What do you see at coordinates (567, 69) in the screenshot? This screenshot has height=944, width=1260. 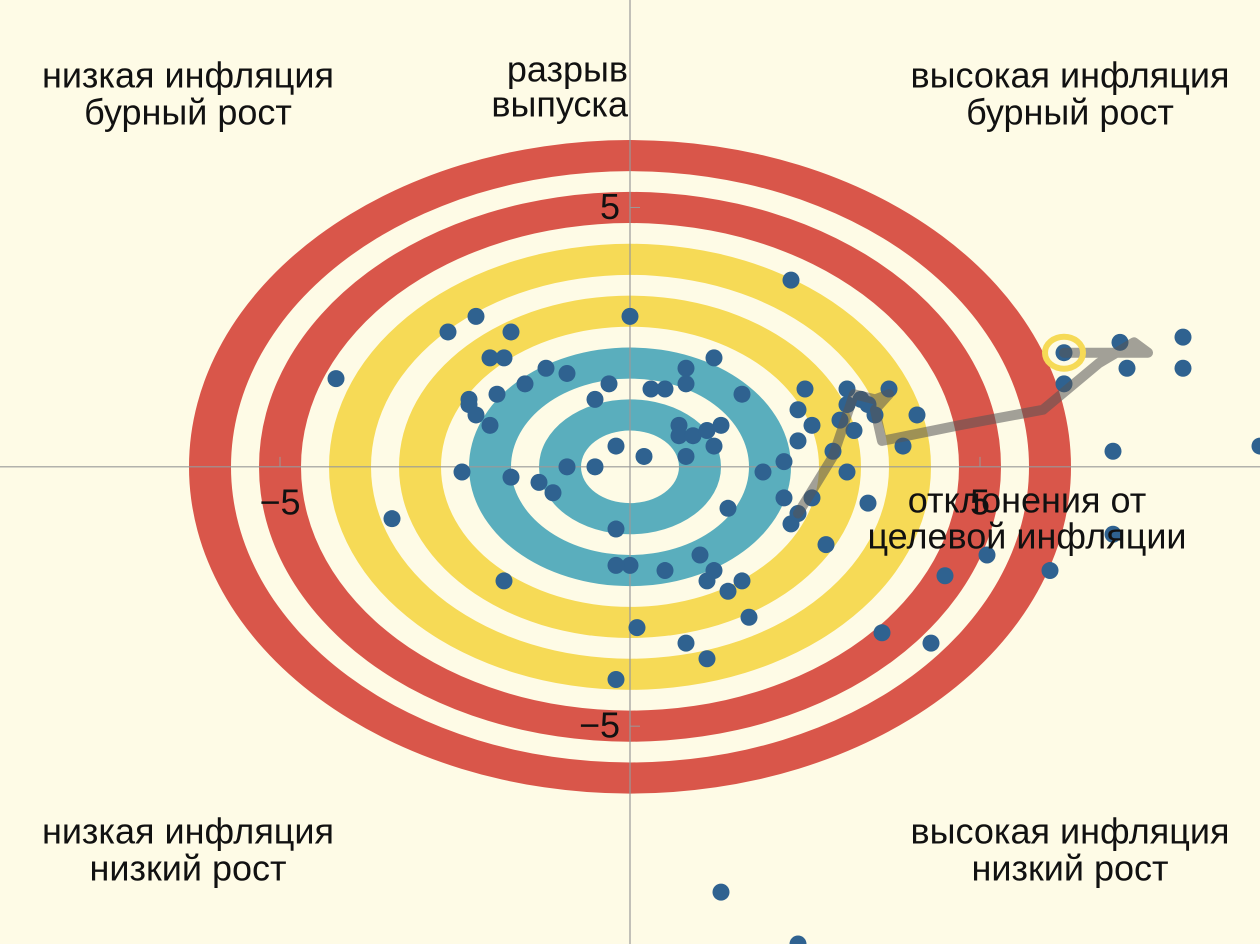 I see `y-axis-label: разрыв` at bounding box center [567, 69].